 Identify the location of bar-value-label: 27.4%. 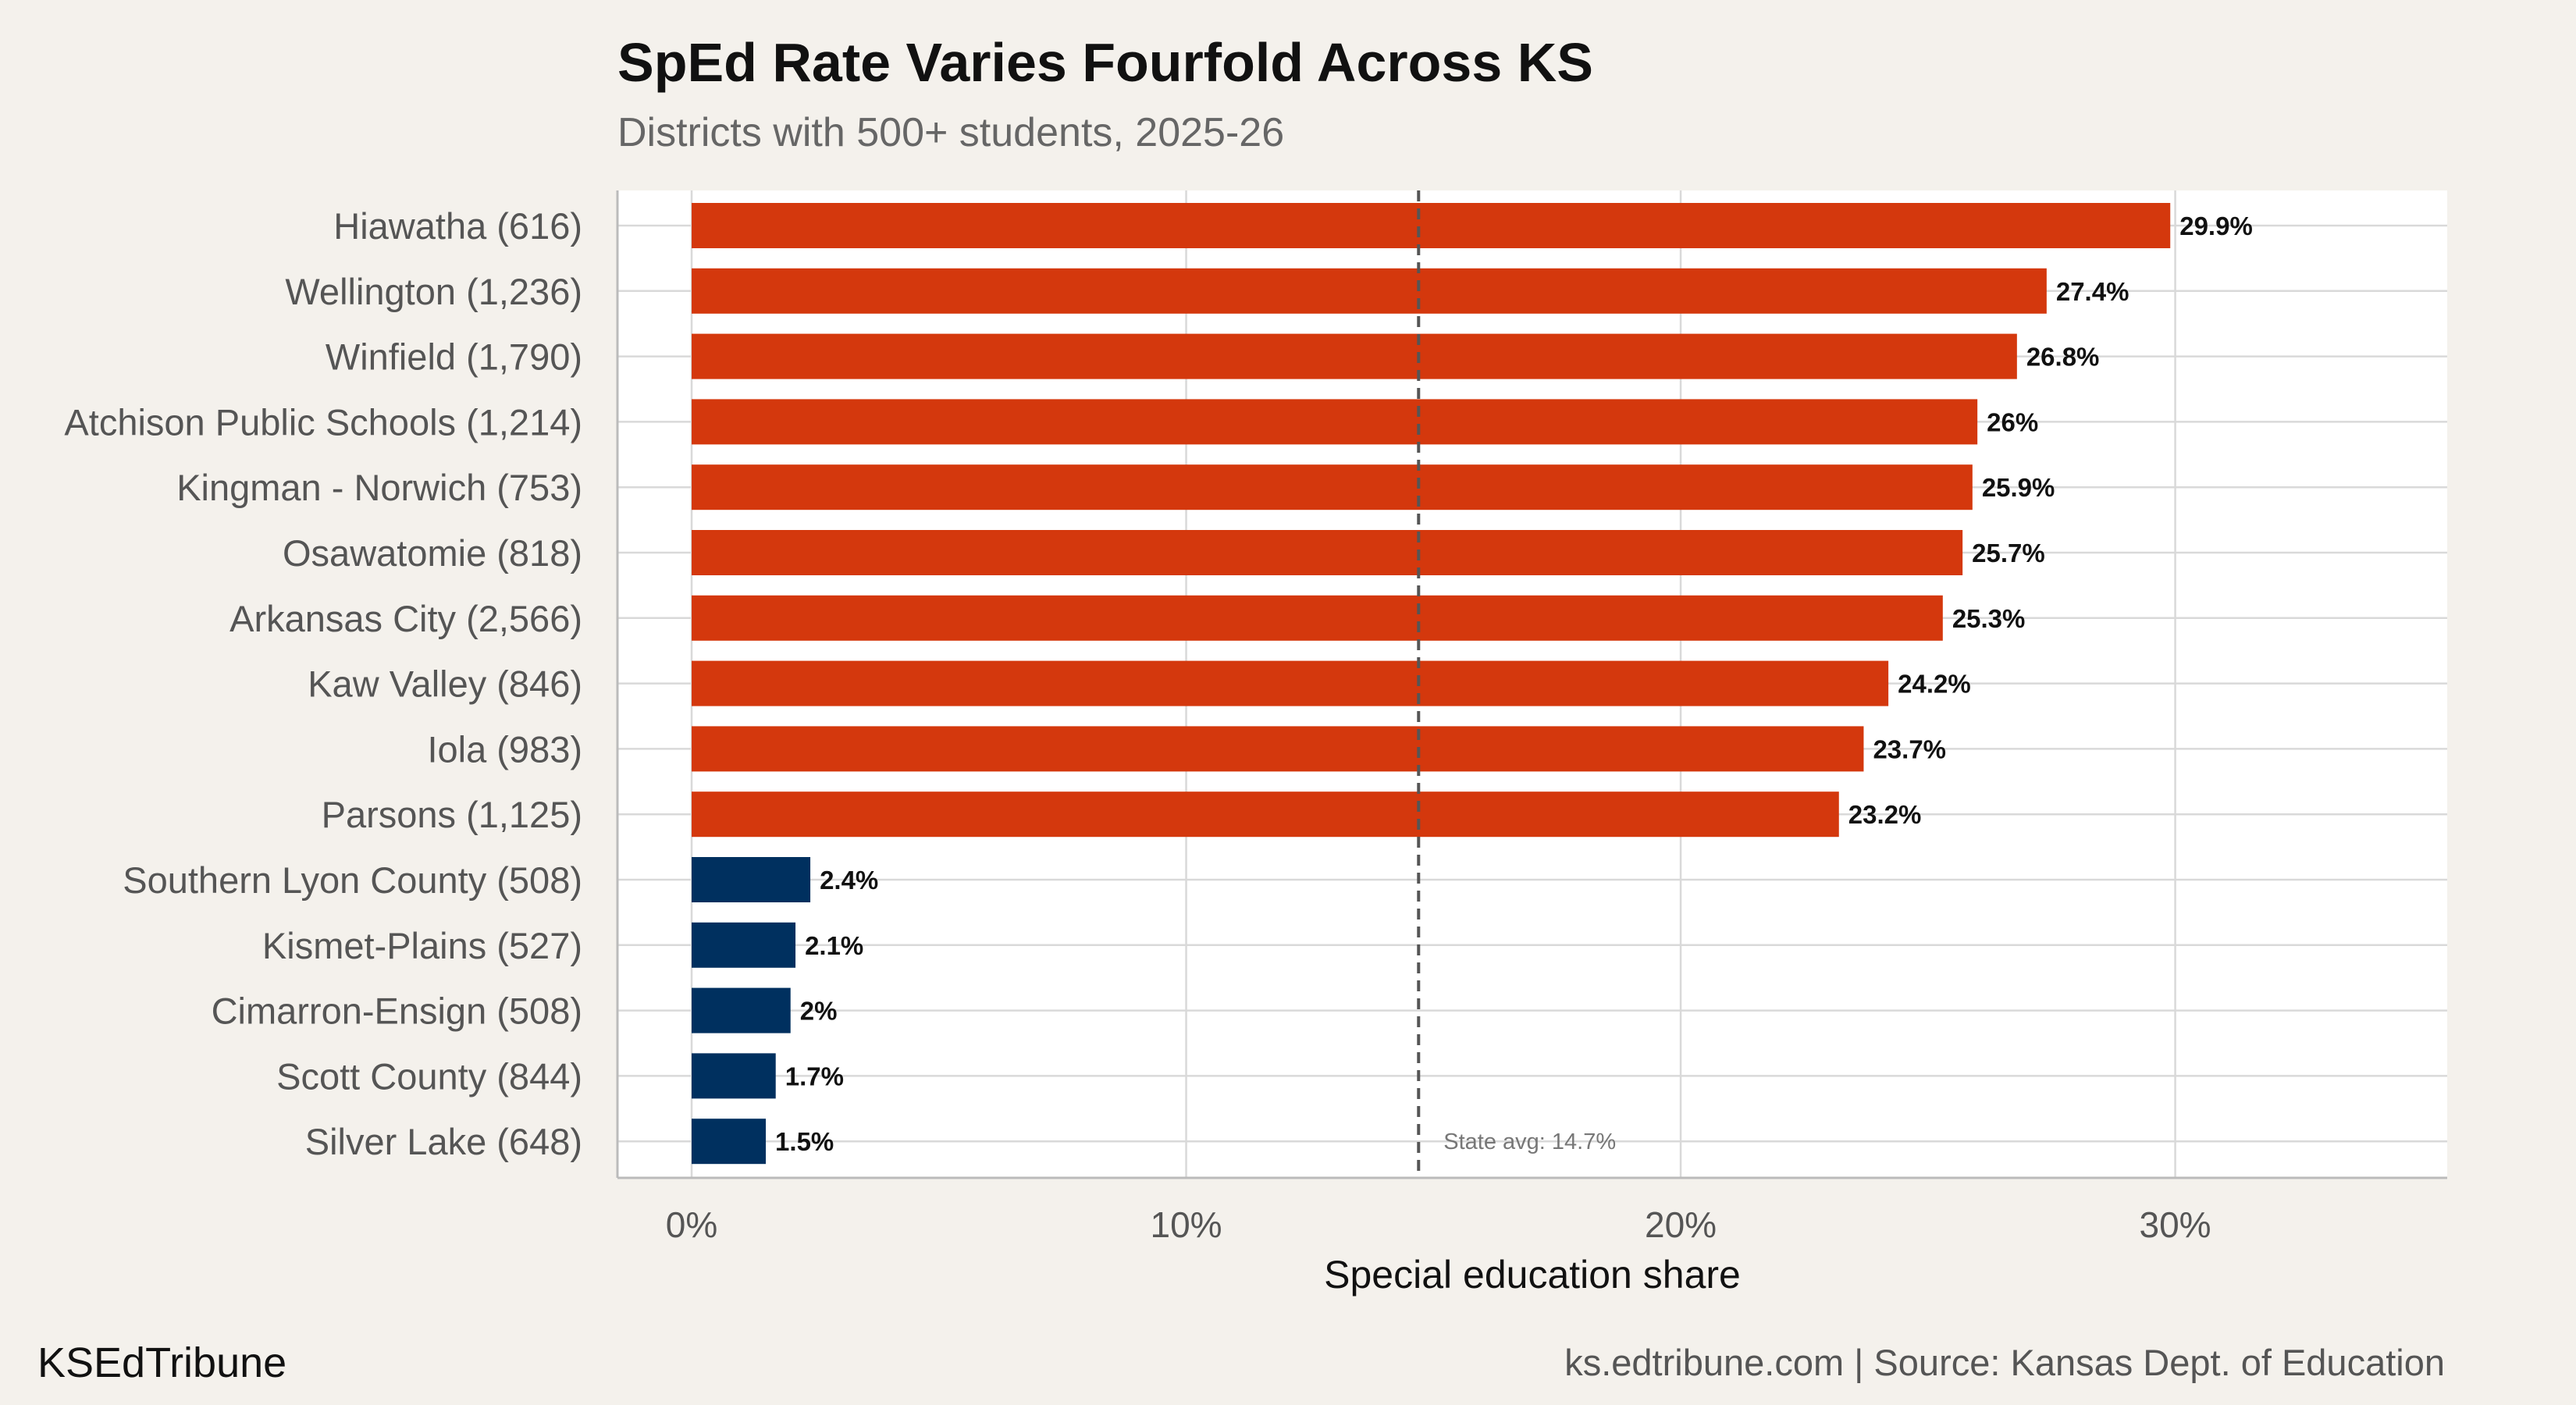
(2092, 291).